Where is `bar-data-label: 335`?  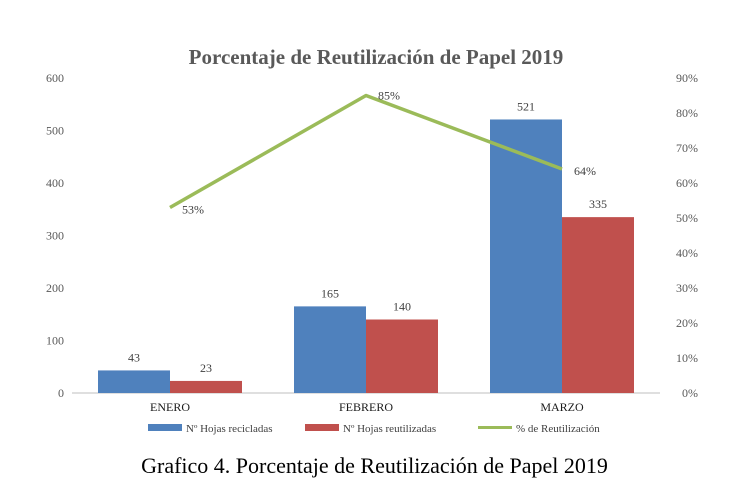 bar-data-label: 335 is located at coordinates (598, 204).